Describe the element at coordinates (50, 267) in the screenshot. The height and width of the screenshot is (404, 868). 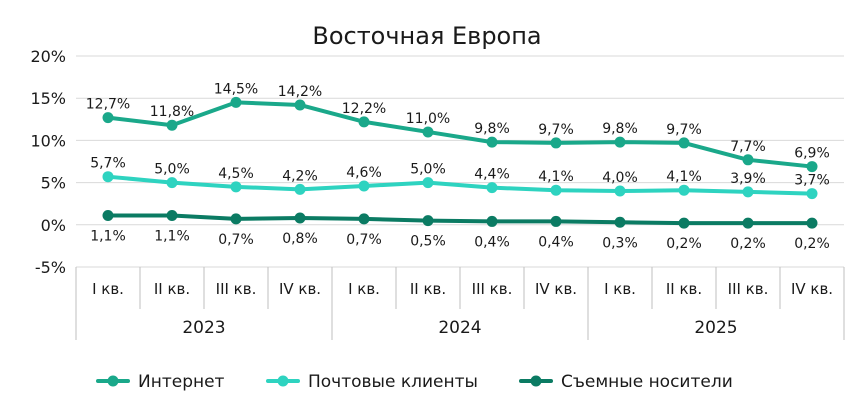
I see `y-tick-label: -5%` at that location.